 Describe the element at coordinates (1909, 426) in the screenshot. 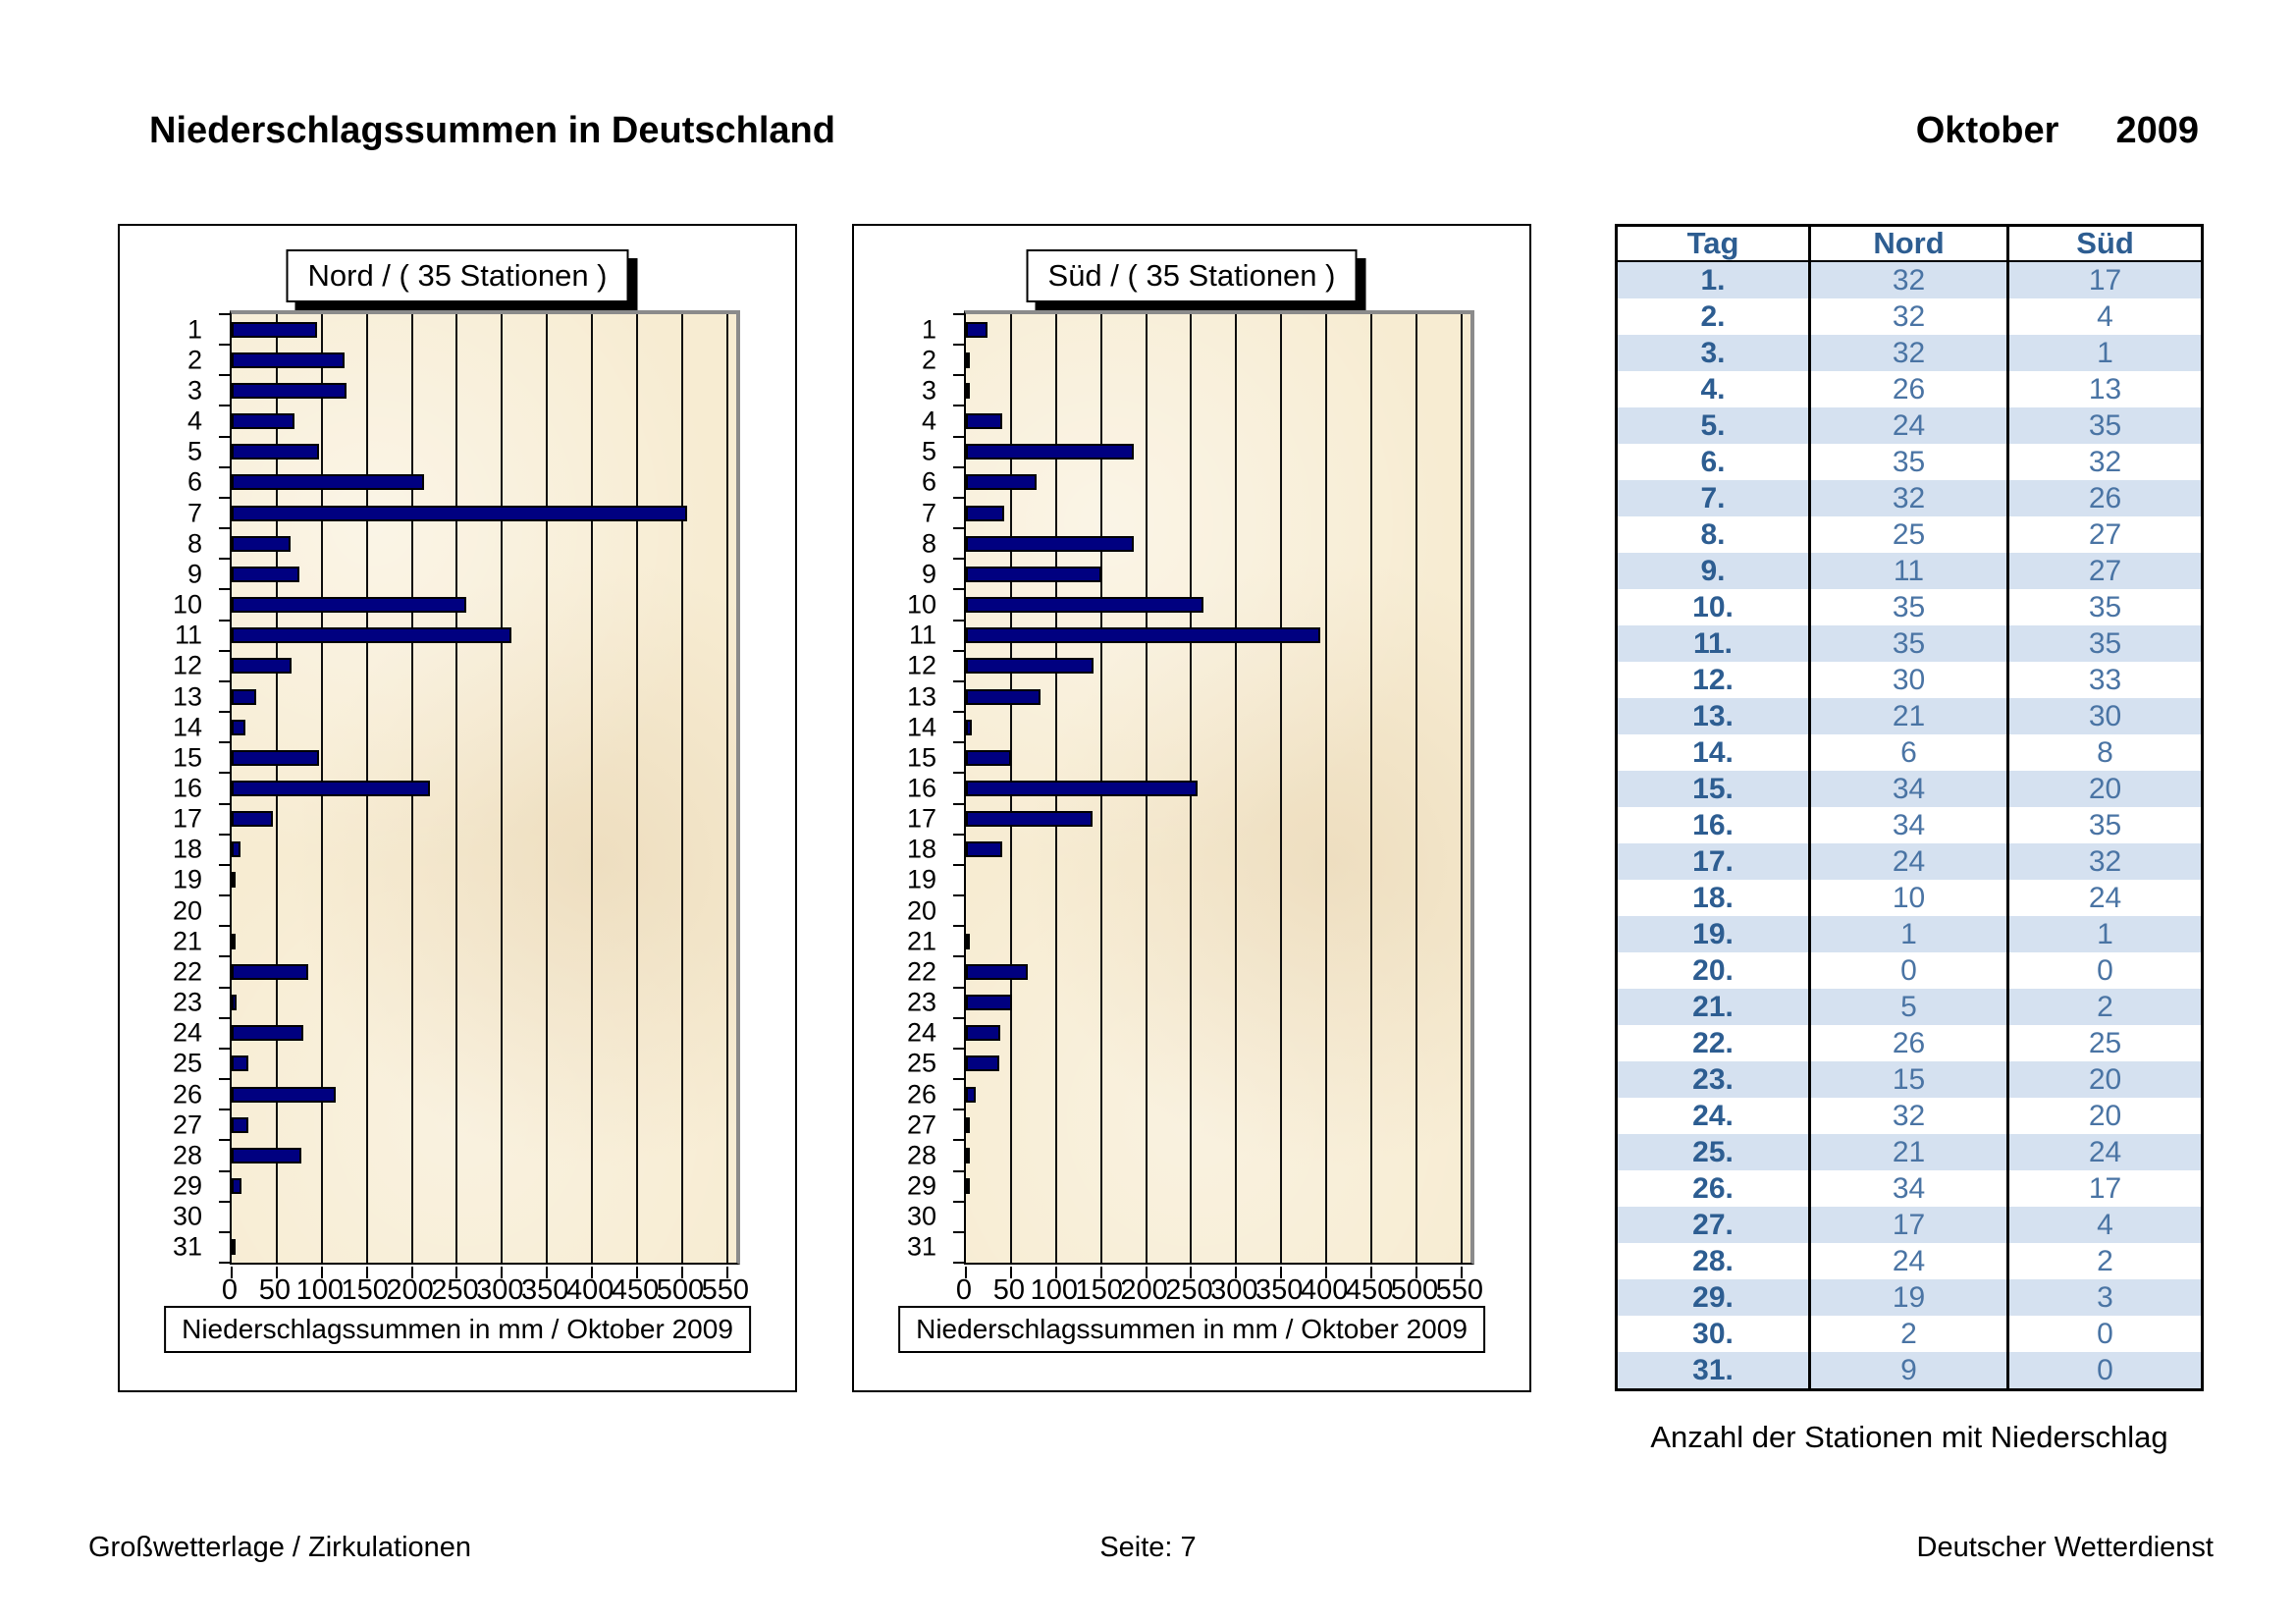

I see `table-row: 5. 24 35` at that location.